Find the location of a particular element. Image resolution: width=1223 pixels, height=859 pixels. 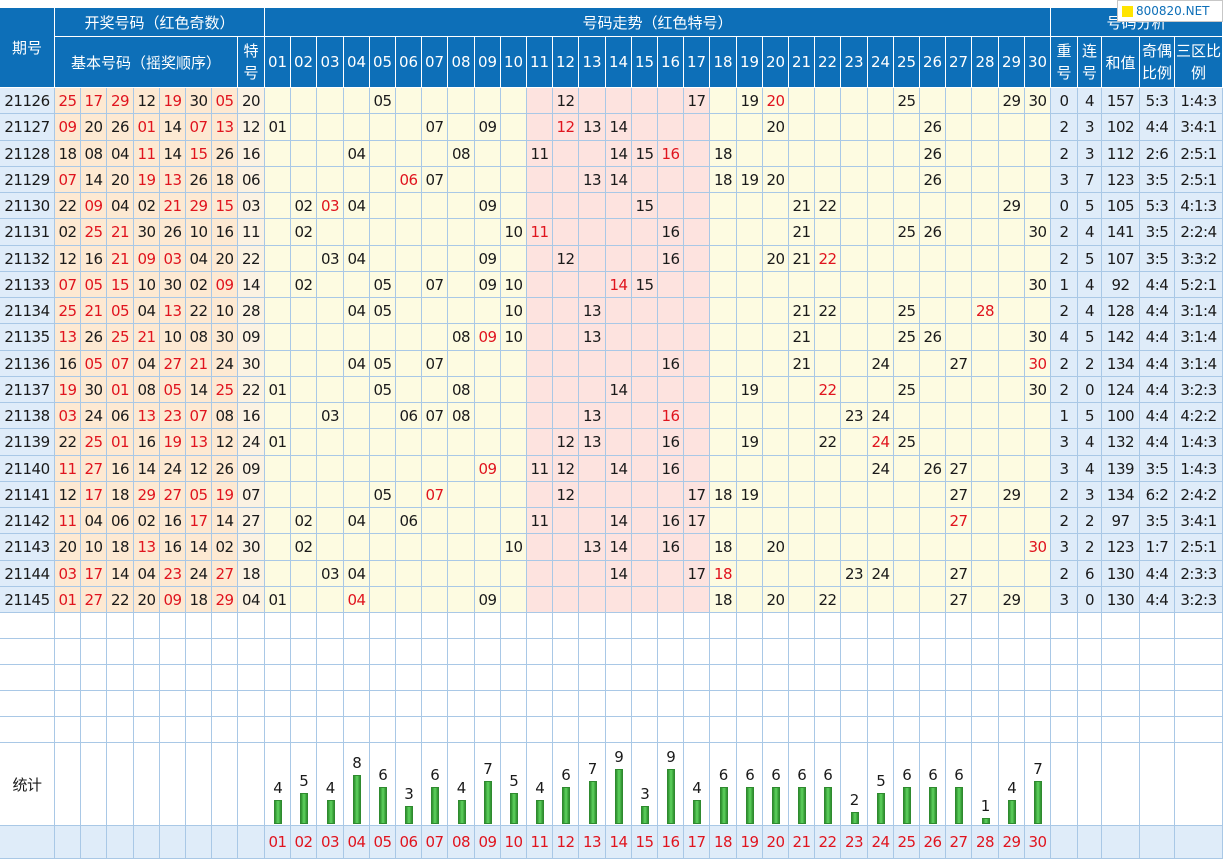

trend-hit: 10 is located at coordinates (514, 337).